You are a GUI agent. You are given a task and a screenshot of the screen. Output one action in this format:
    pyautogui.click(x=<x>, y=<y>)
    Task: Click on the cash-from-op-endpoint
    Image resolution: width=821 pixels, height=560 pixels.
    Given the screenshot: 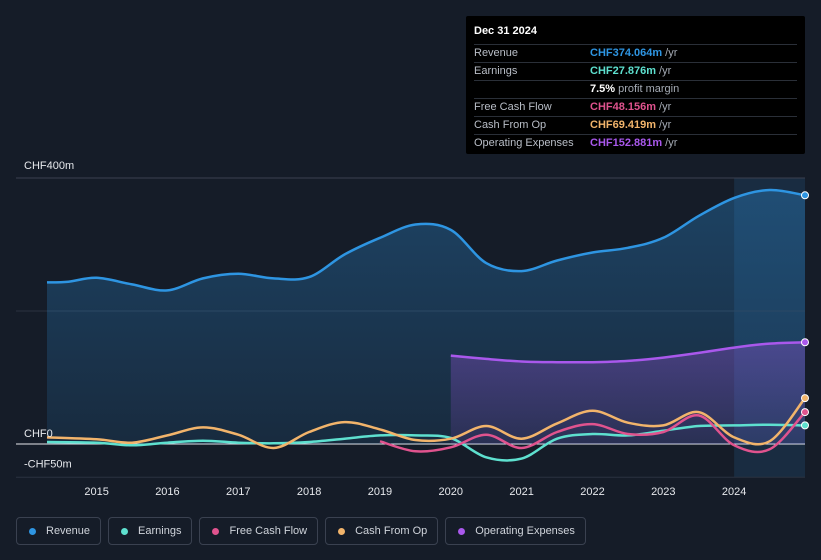 What is the action you would take?
    pyautogui.click(x=805, y=398)
    